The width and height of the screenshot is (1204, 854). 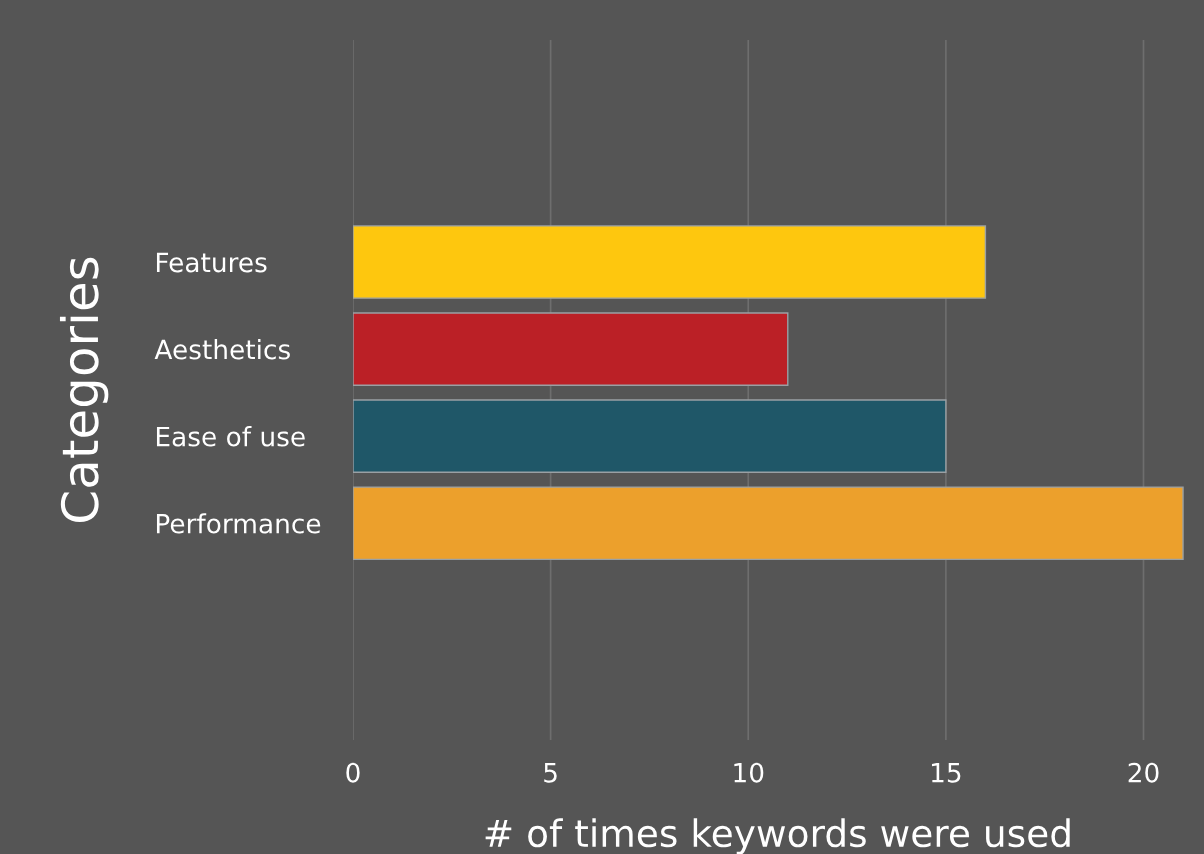 What do you see at coordinates (749, 772) in the screenshot?
I see `x-tick-label: 10` at bounding box center [749, 772].